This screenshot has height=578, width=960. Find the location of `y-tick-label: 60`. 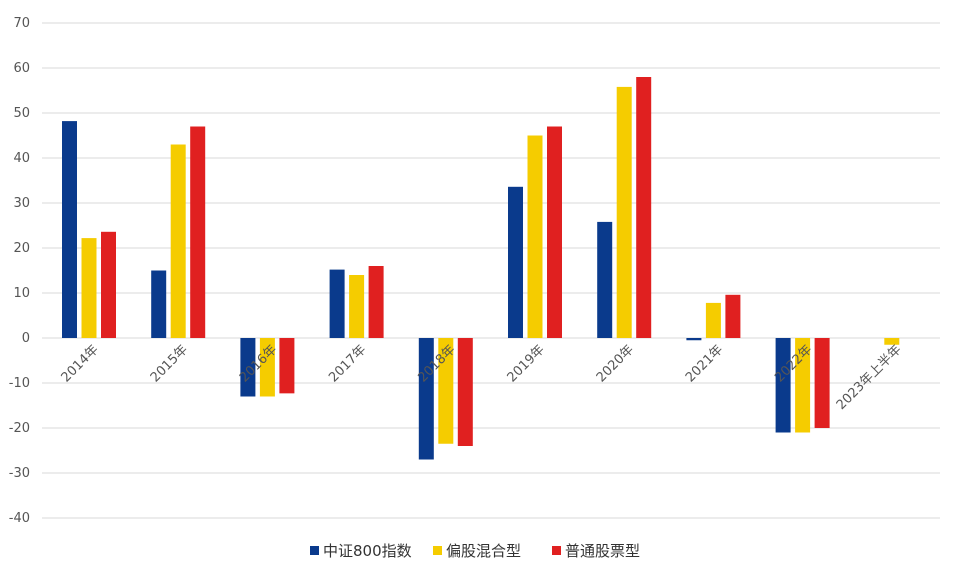

y-tick-label: 60 is located at coordinates (21, 68).